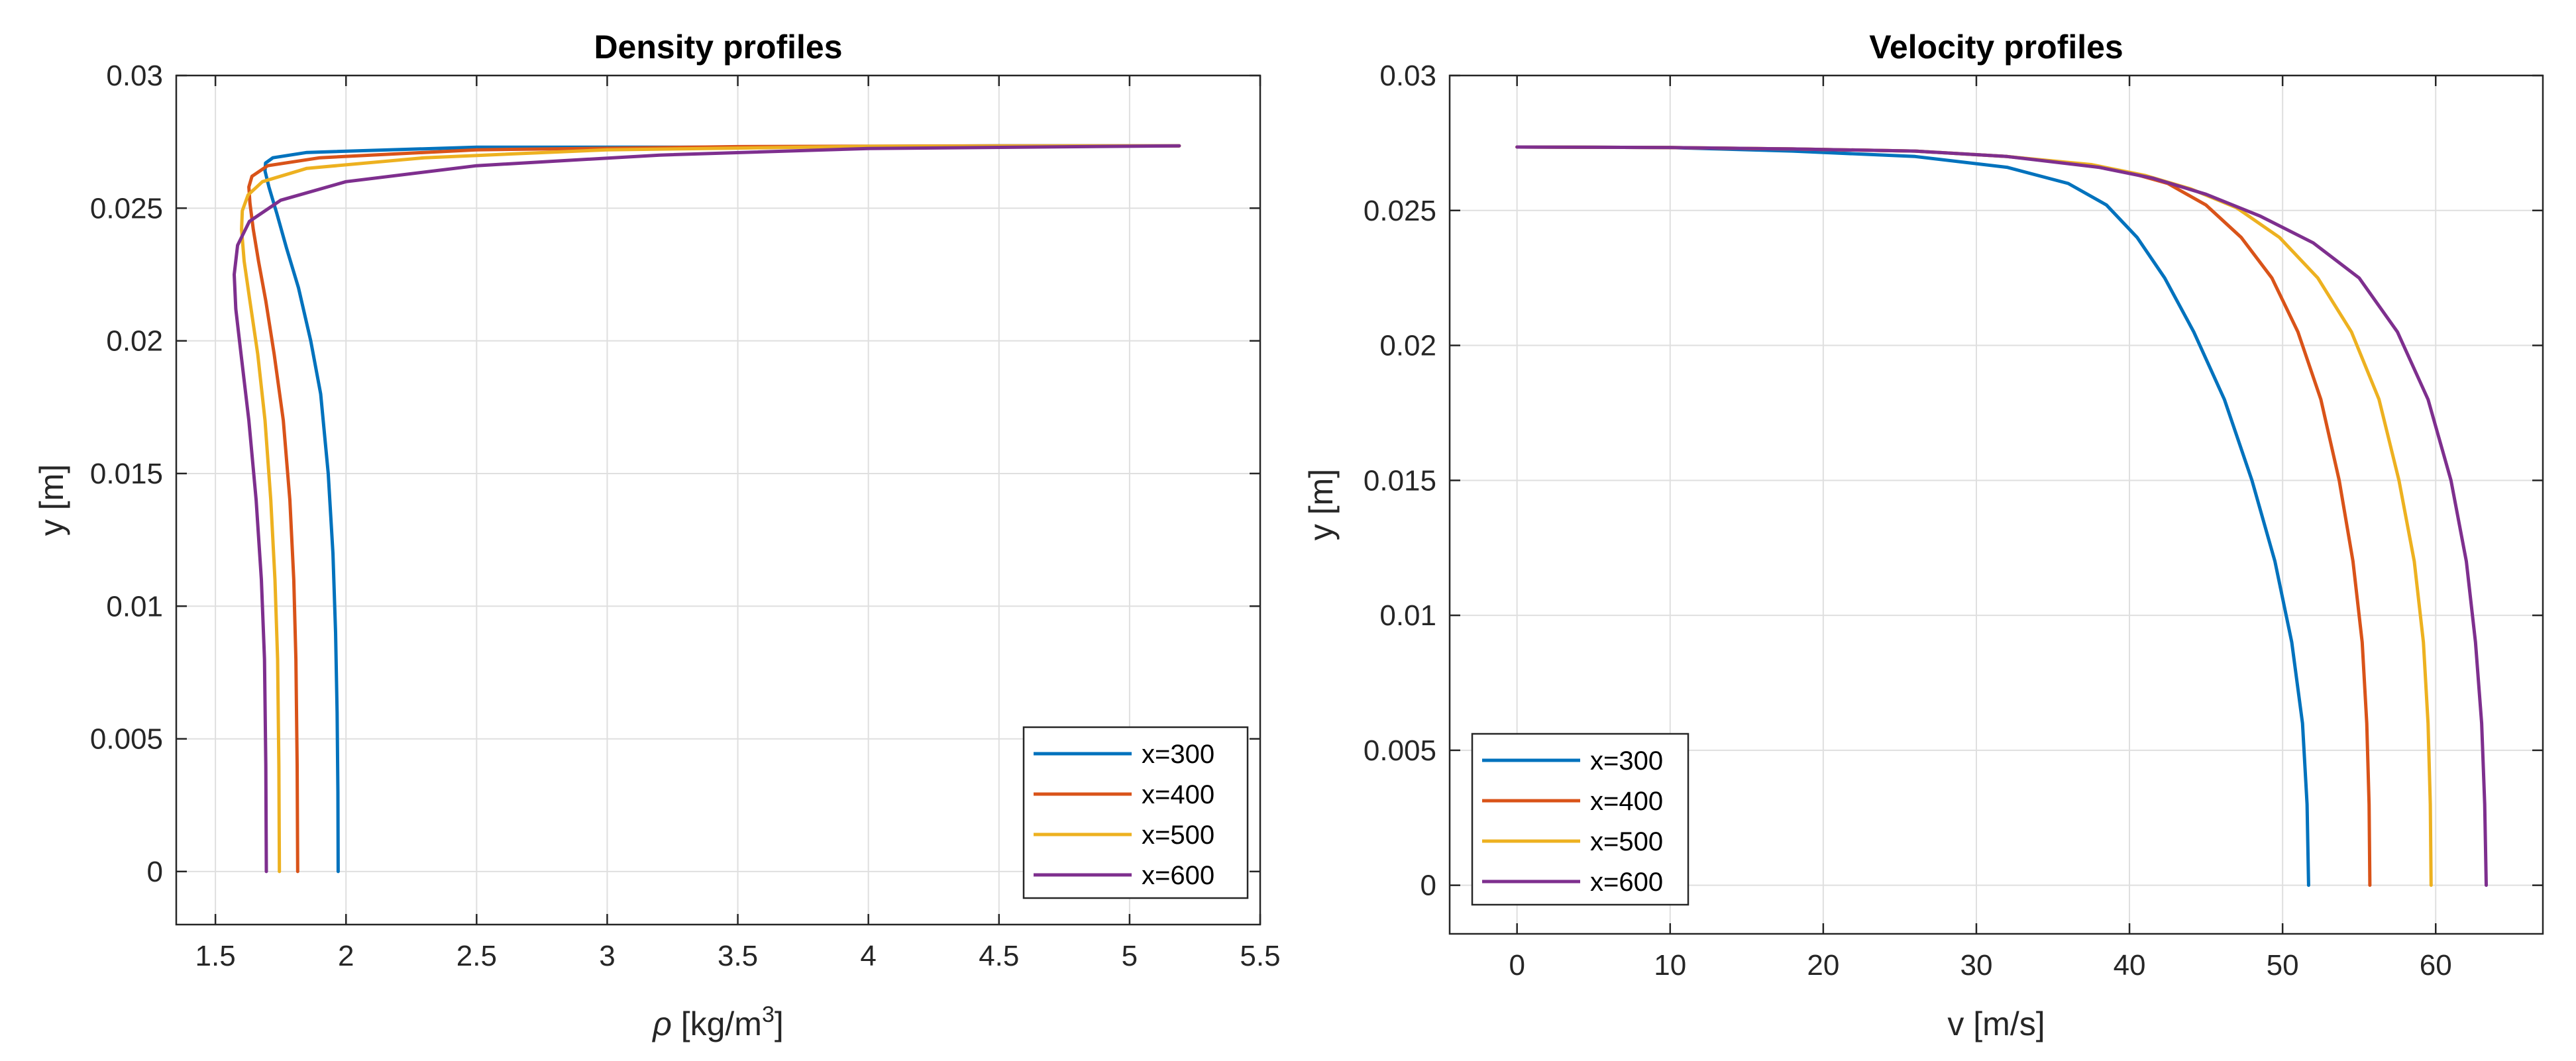 This screenshot has width=2576, height=1061. Describe the element at coordinates (1135, 812) in the screenshot. I see `density-legend: x=300 x=400 x=500 x=600` at that location.